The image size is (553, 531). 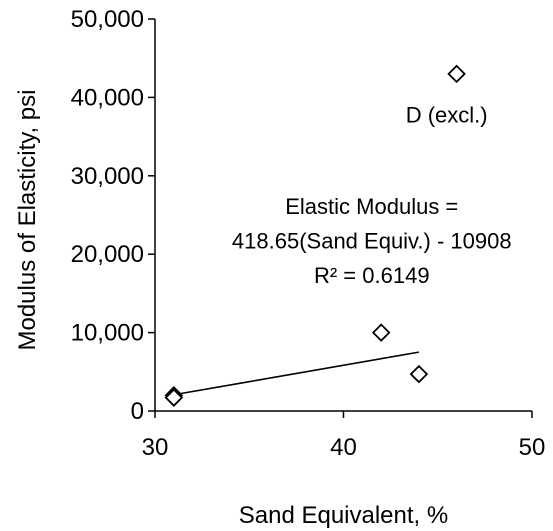 I want to click on x-axis-ticks: 30 40 50, so click(x=344, y=436).